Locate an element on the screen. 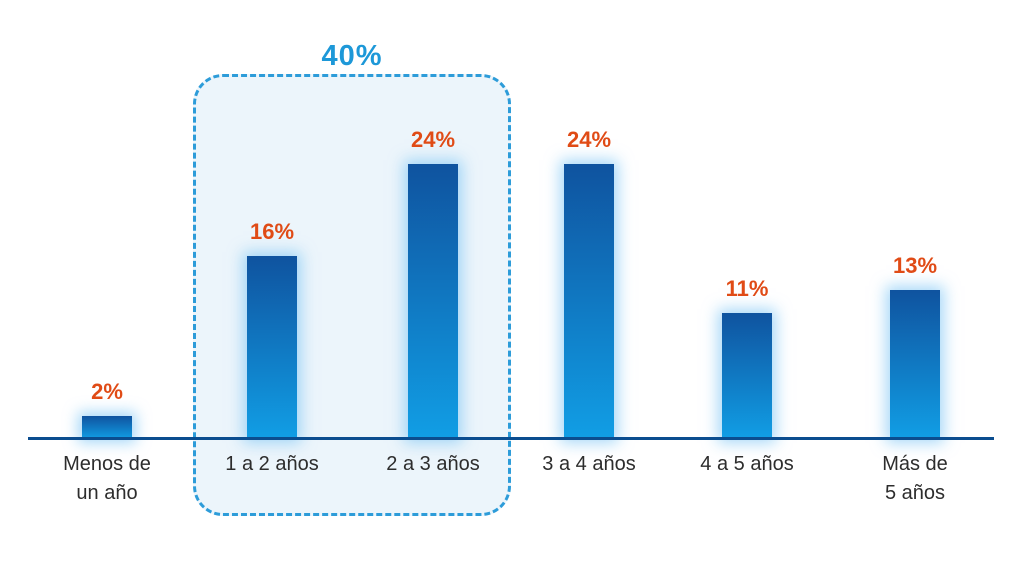 The width and height of the screenshot is (1024, 564). category-label: 4 a 5 años is located at coordinates (747, 464).